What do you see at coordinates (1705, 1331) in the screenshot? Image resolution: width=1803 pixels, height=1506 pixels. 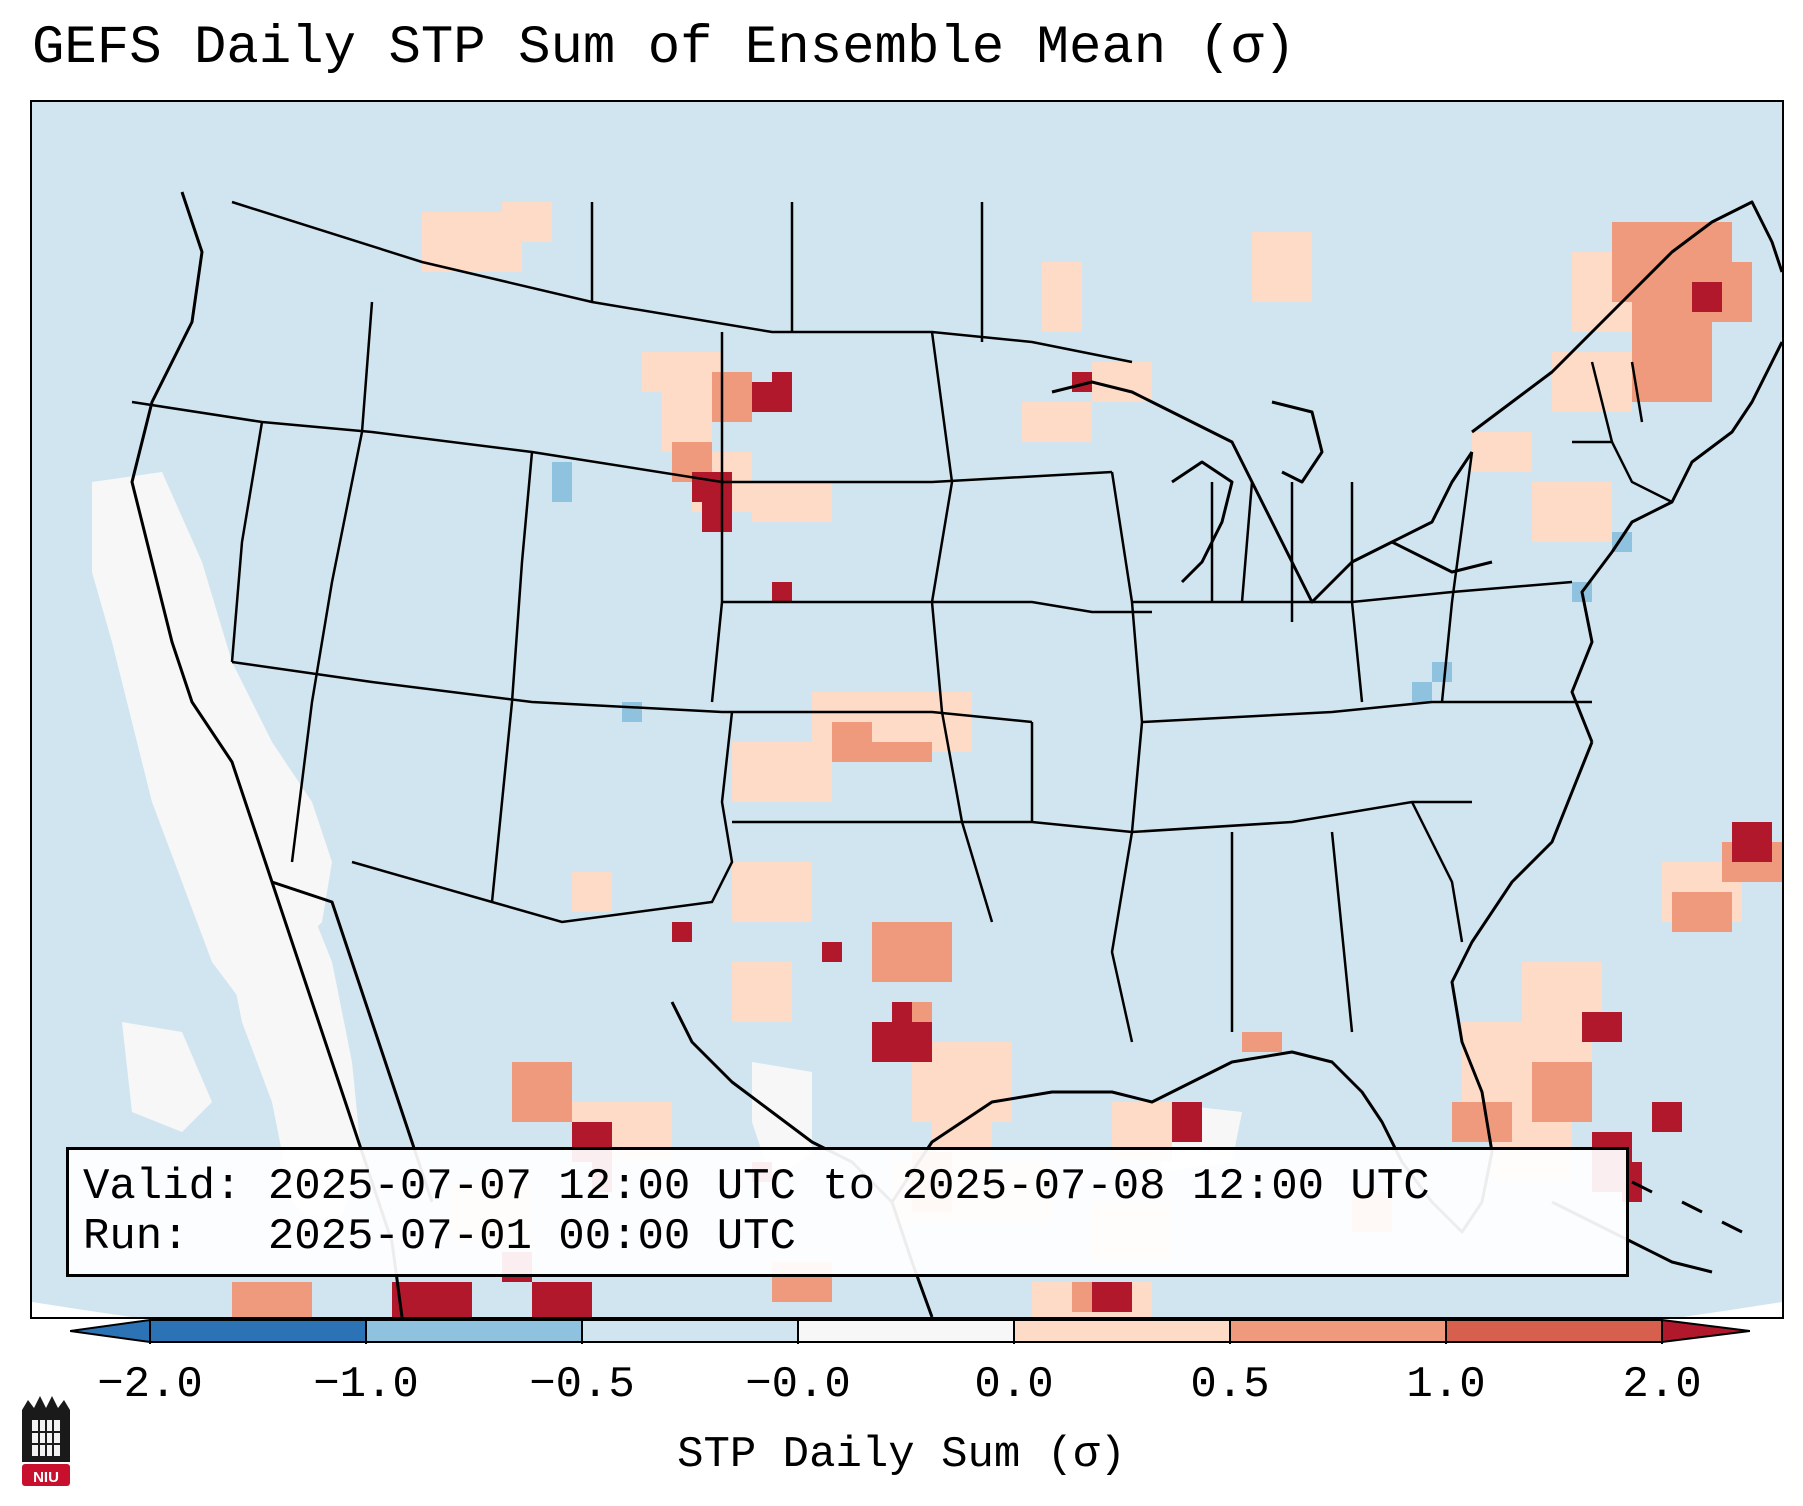 I see `colorbar-extend-high` at bounding box center [1705, 1331].